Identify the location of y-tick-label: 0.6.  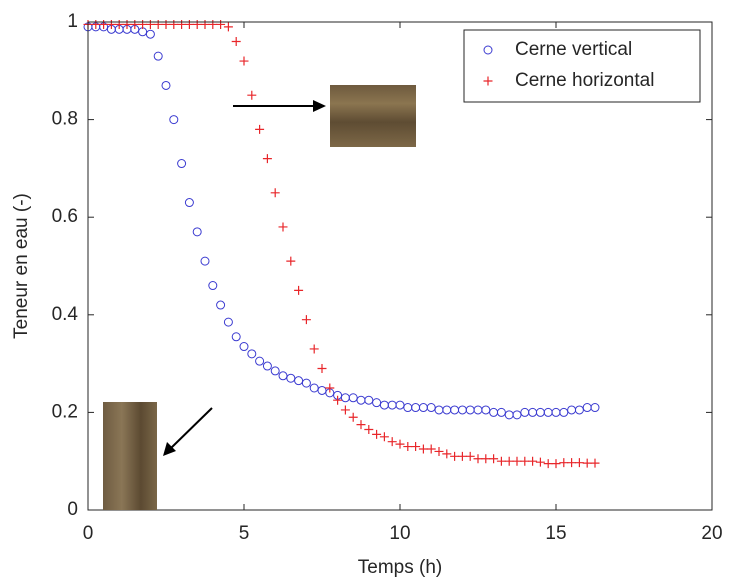
(65, 216).